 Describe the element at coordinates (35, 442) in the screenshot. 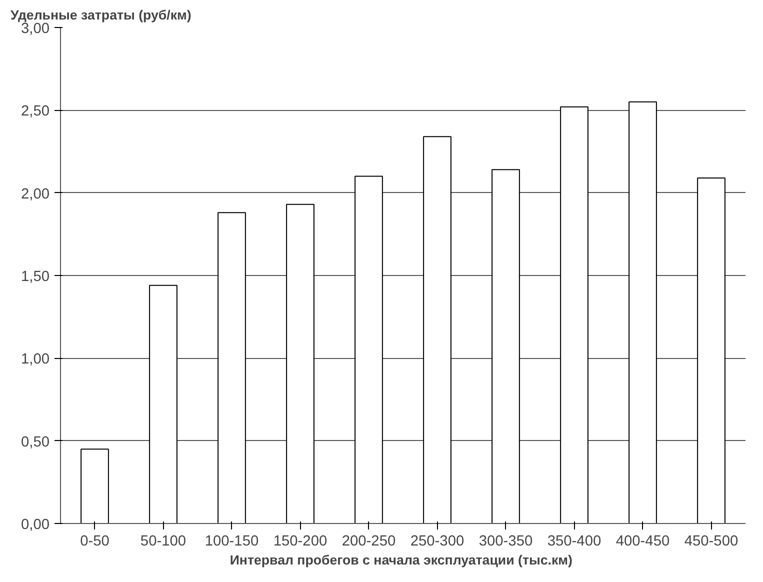

I see `y-tick-label: 0,50` at that location.